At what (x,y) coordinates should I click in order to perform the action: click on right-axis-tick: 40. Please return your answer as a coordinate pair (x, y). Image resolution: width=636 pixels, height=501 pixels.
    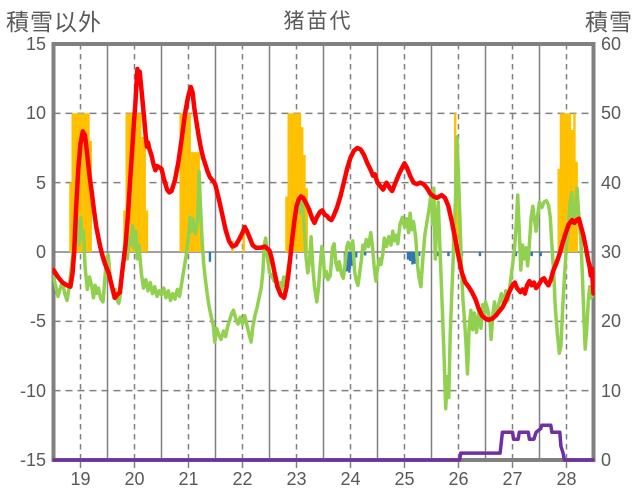
    Looking at the image, I should click on (611, 182).